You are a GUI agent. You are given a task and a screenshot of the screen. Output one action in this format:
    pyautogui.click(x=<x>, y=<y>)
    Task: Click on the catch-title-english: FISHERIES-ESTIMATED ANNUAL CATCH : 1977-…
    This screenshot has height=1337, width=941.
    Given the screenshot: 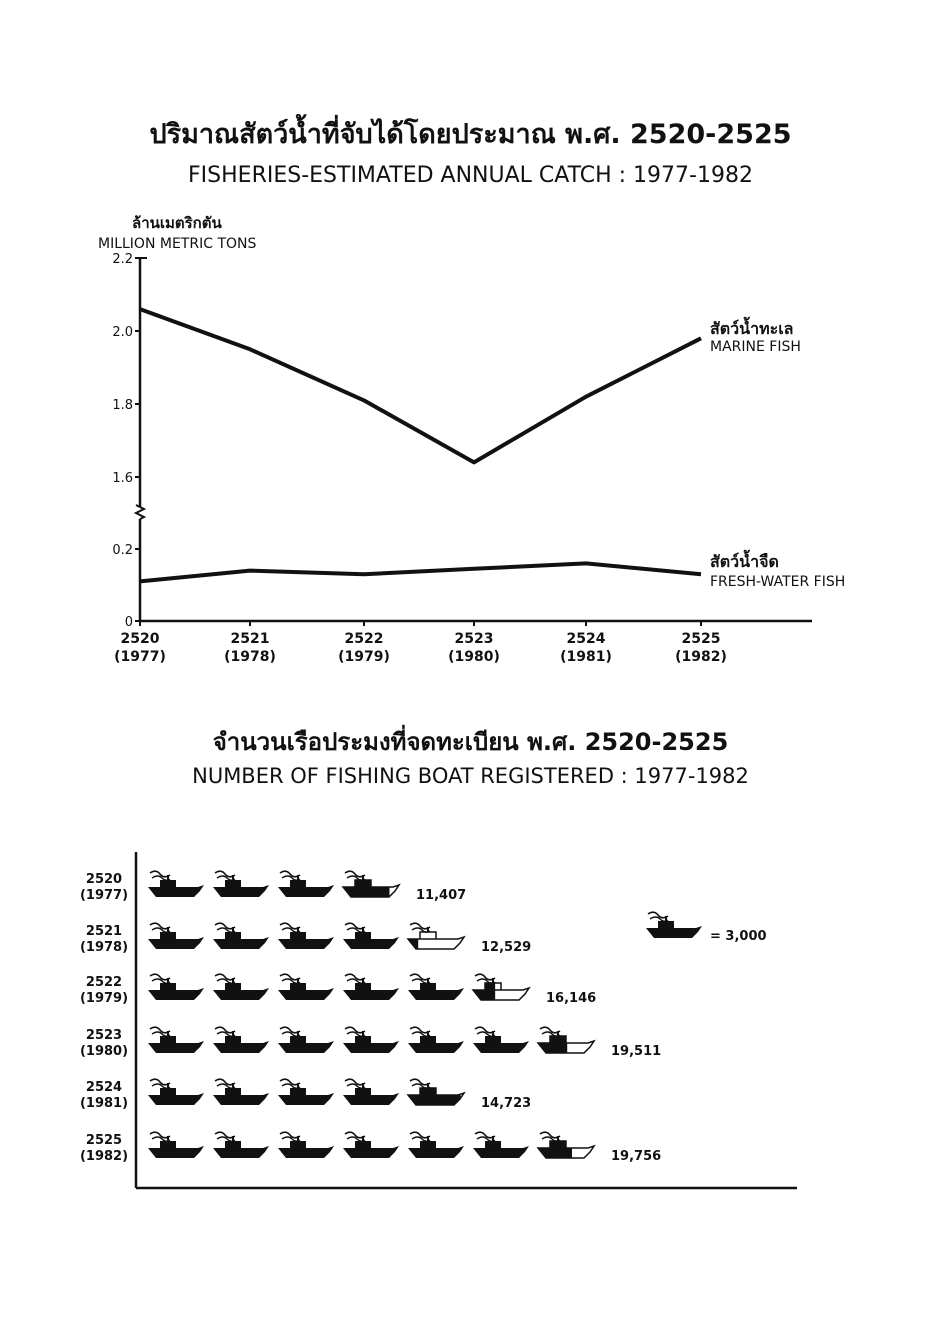 What is the action you would take?
    pyautogui.click(x=470, y=175)
    